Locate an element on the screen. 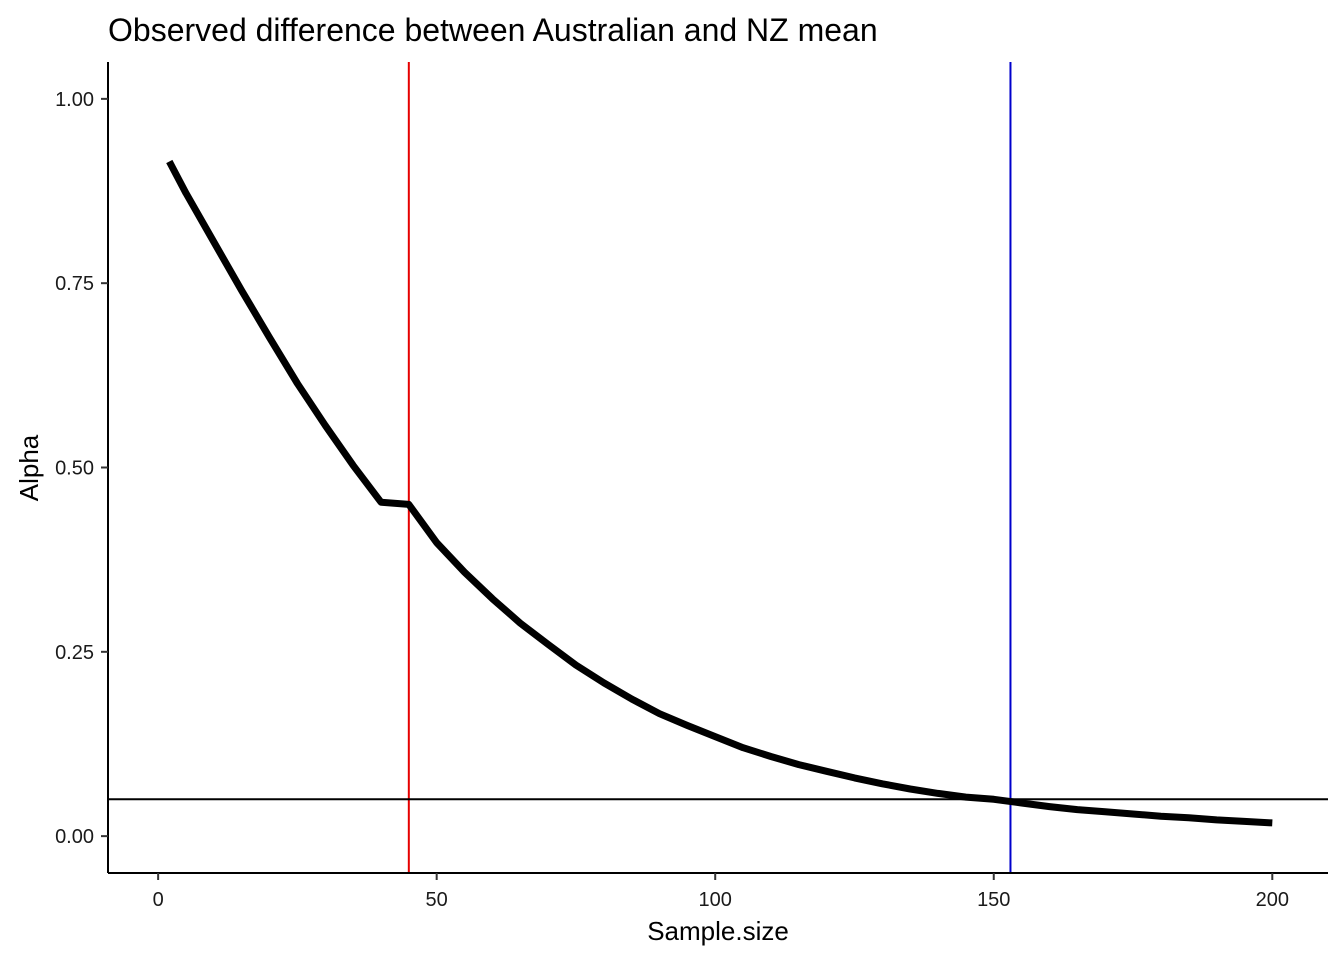 The width and height of the screenshot is (1344, 960). y-tick-label: 0.00 is located at coordinates (74, 837).